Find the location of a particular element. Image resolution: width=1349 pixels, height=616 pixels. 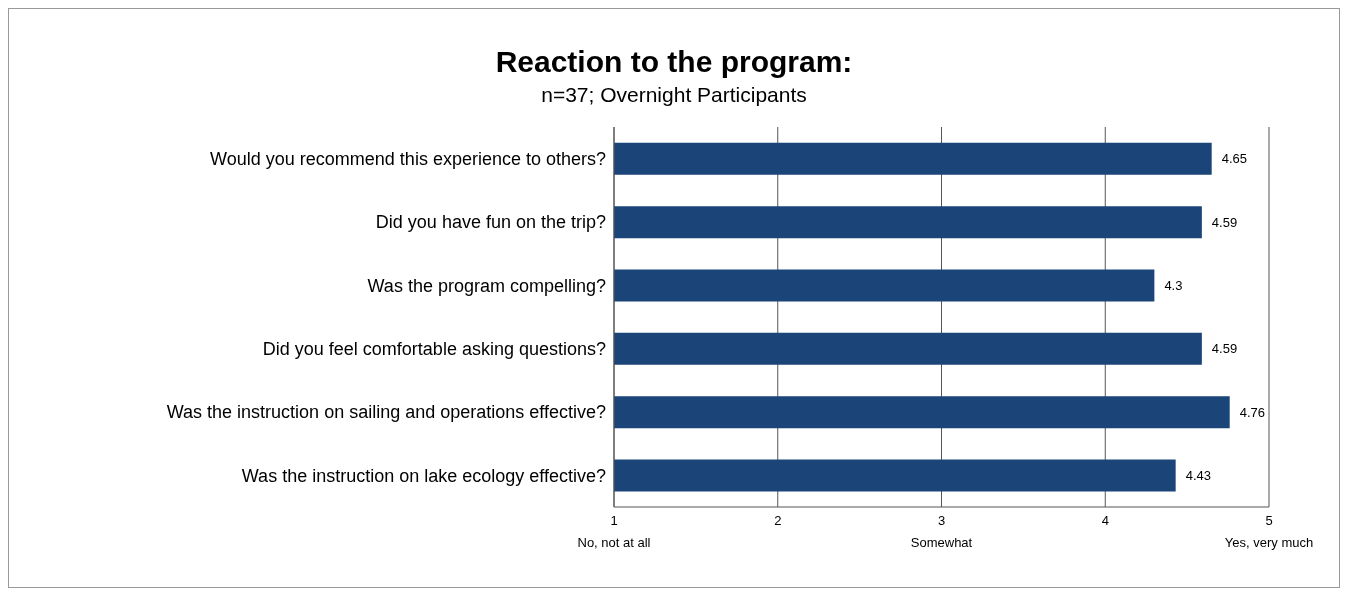

x-tick-label: 3 Somewhat is located at coordinates (941, 531).